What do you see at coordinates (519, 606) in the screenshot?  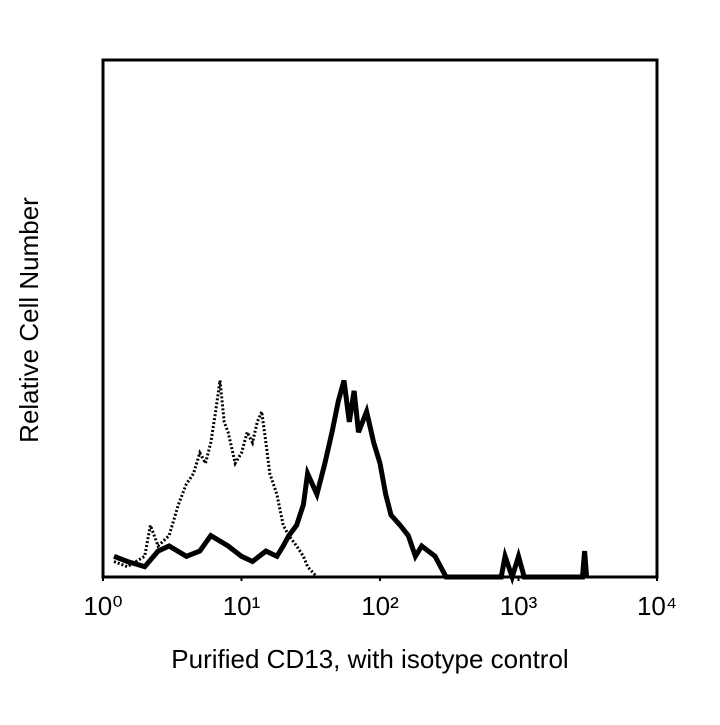 I see `x-tick-label: 10³` at bounding box center [519, 606].